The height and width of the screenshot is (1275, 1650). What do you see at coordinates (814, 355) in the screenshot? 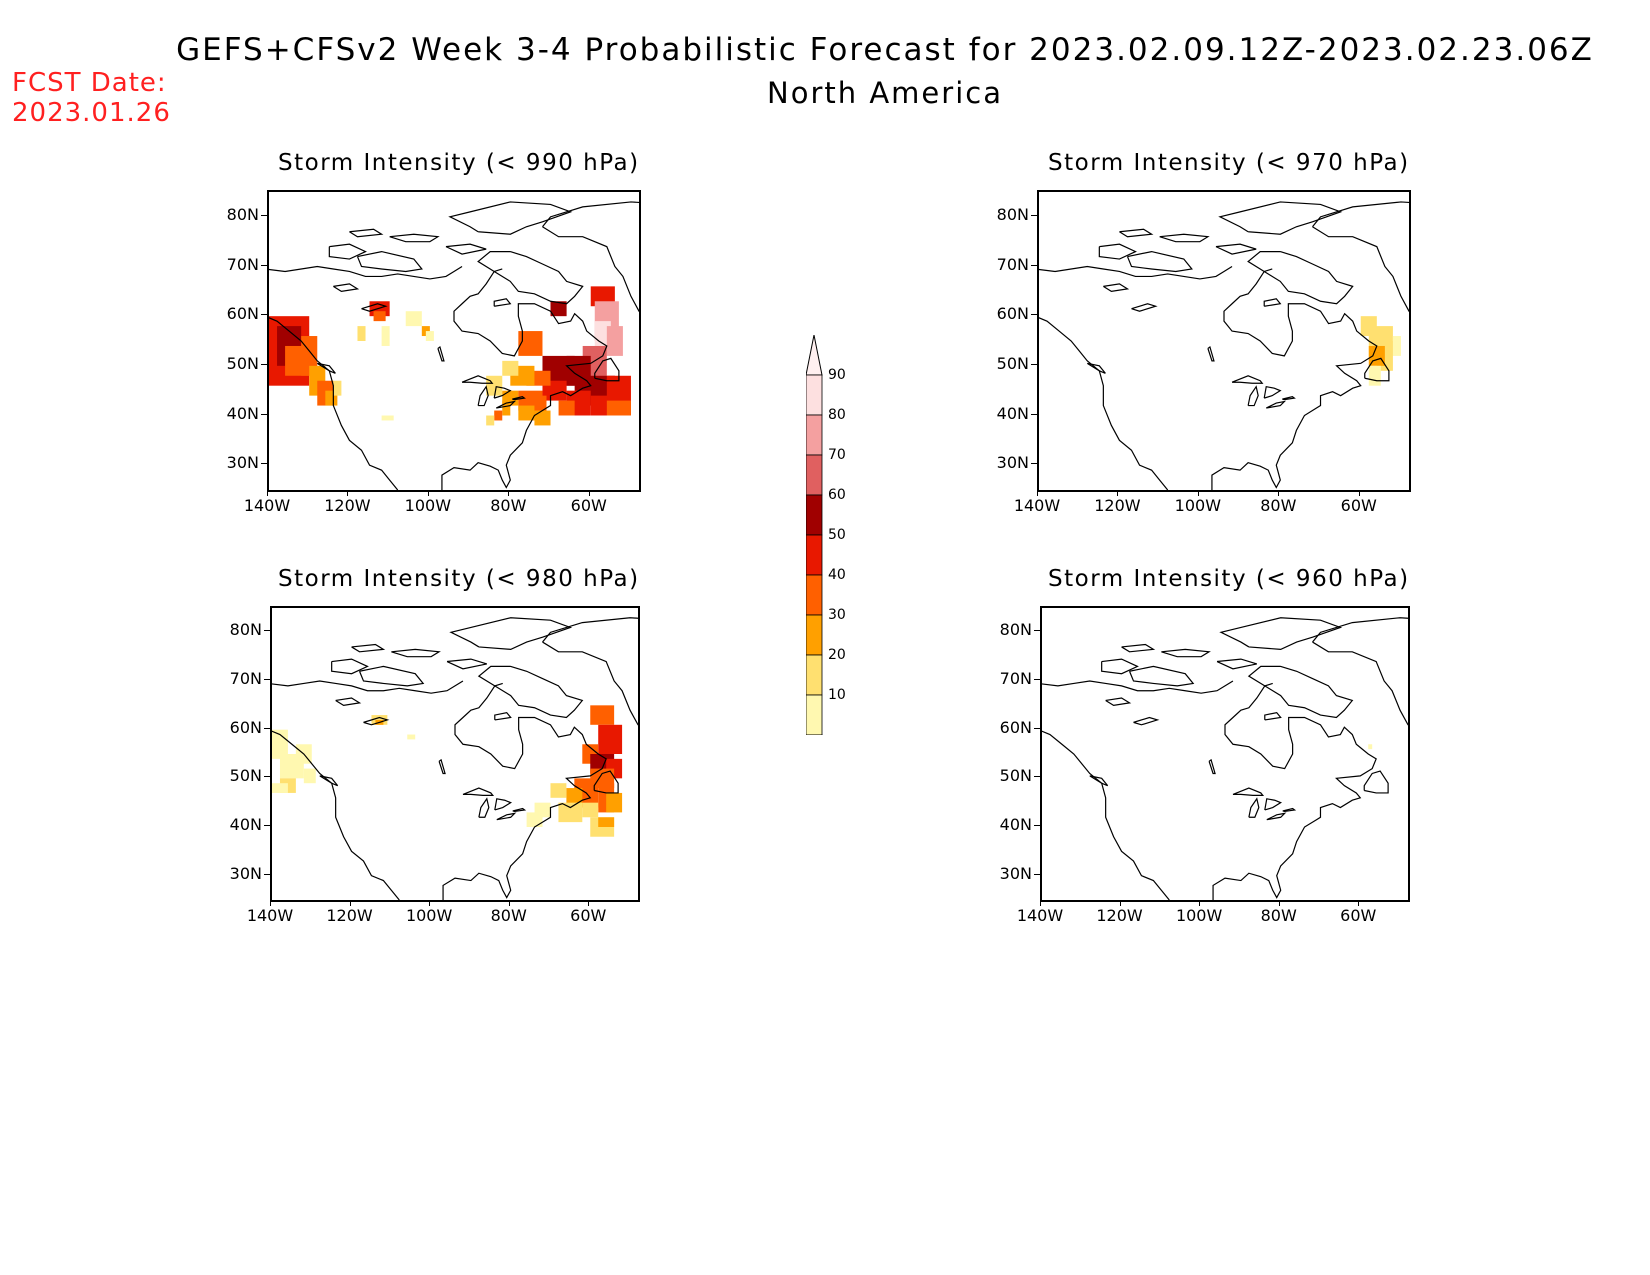
I see `colorbar-top-triangle` at bounding box center [814, 355].